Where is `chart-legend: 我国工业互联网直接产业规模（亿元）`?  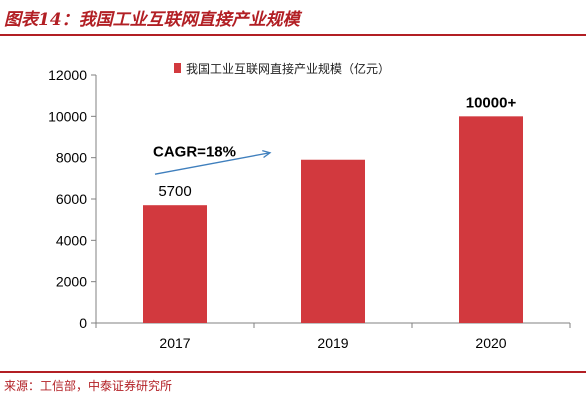
chart-legend: 我国工业互联网直接产业规模（亿元） is located at coordinates (282, 68).